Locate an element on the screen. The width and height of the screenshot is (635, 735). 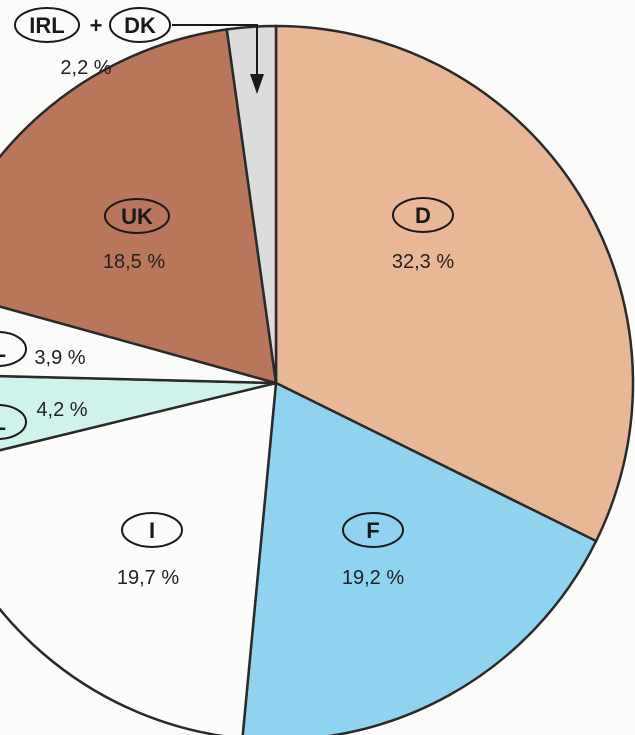
code-i: I is located at coordinates (152, 530).